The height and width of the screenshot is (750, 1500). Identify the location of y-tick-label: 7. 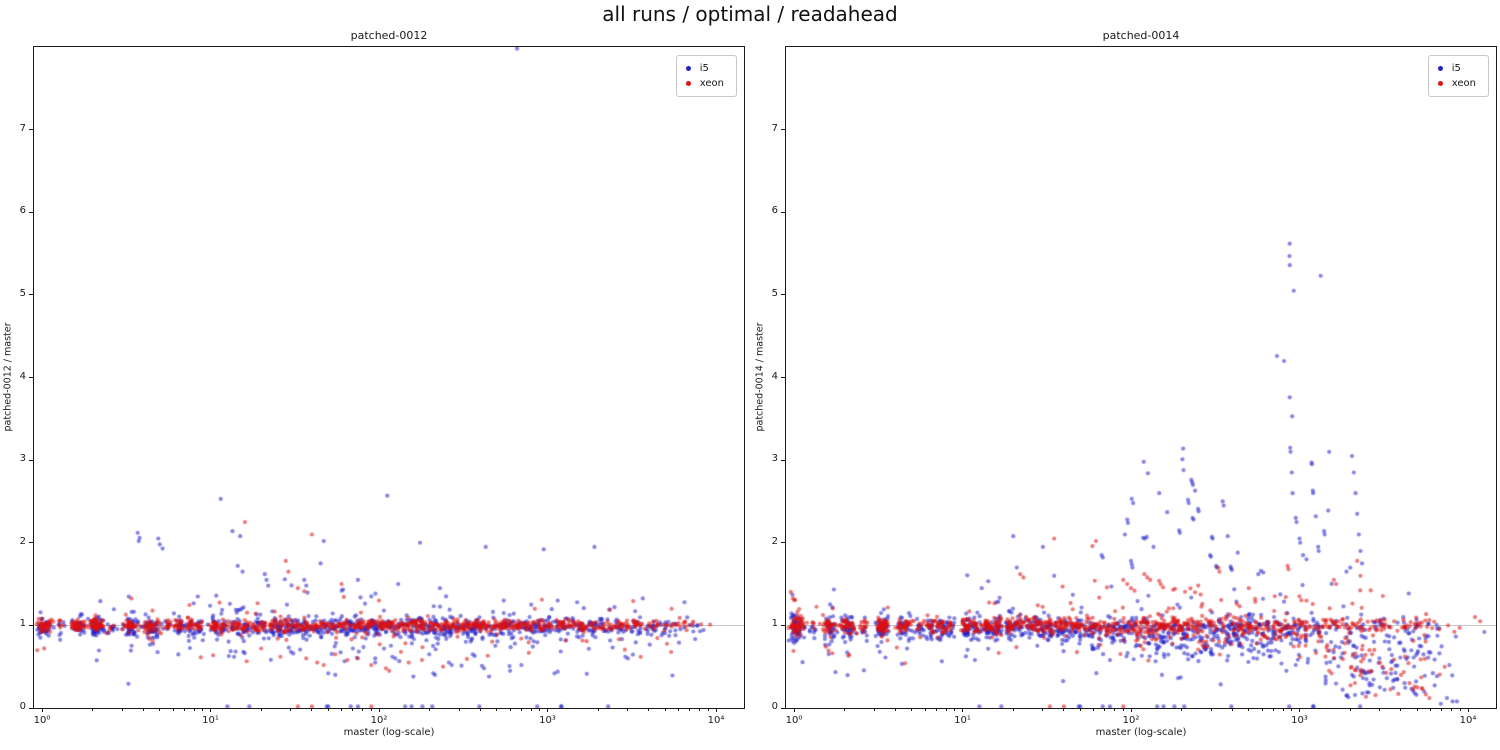
(22, 128).